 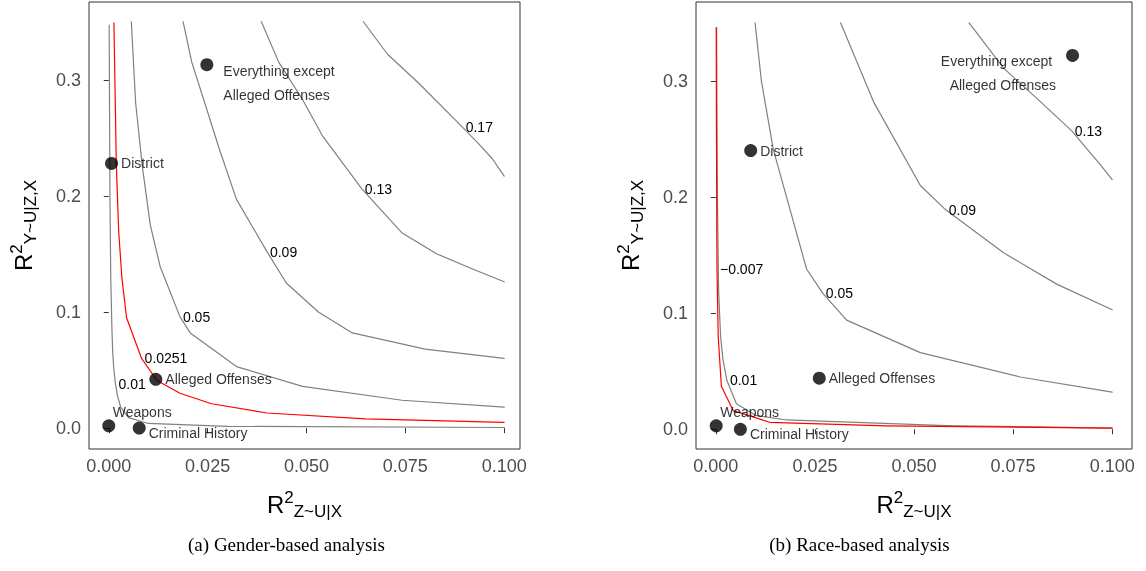 What do you see at coordinates (742, 269) in the screenshot?
I see `series-label: −0.007` at bounding box center [742, 269].